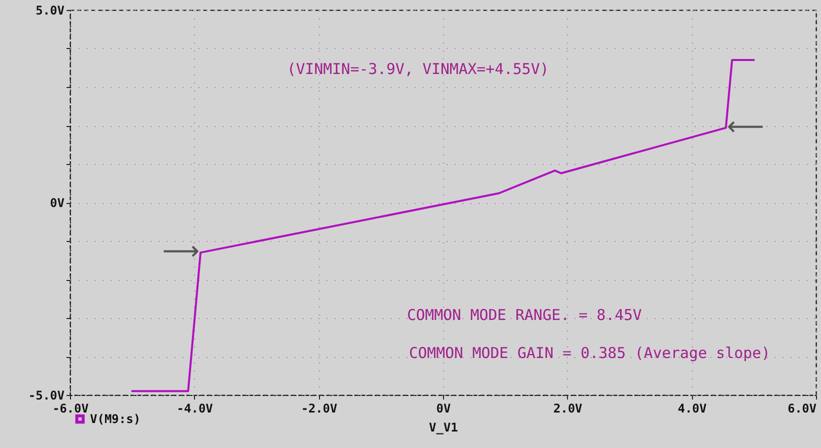 The image size is (821, 448). What do you see at coordinates (567, 409) in the screenshot?
I see `x-tick-label: 2.0V` at bounding box center [567, 409].